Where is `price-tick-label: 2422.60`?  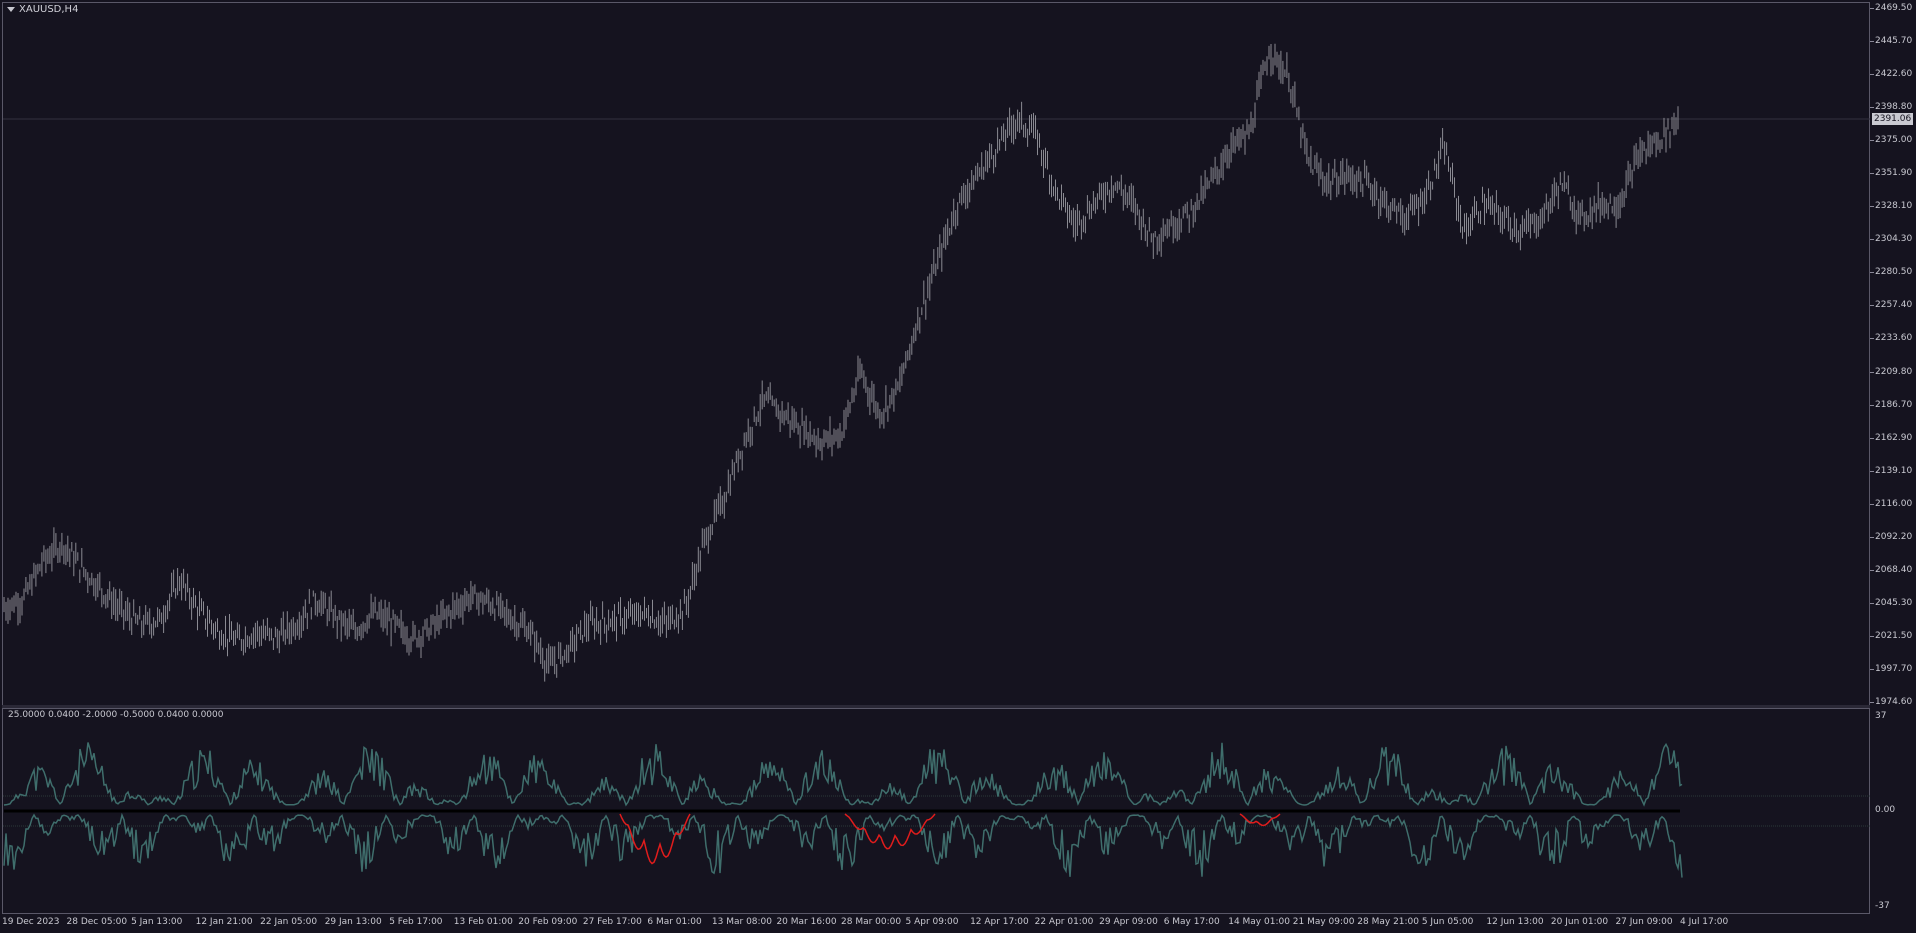
price-tick-label: 2422.60 is located at coordinates (1894, 74).